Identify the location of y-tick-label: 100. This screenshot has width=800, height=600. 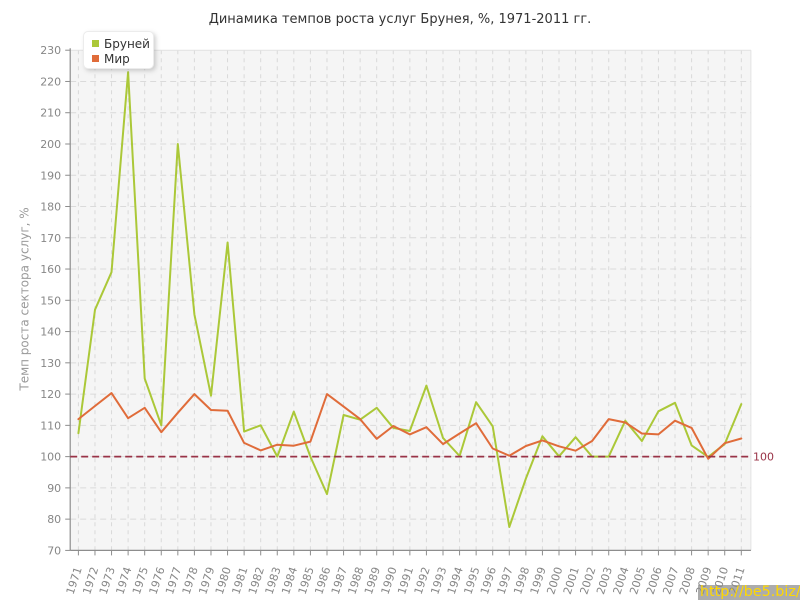
(50, 457).